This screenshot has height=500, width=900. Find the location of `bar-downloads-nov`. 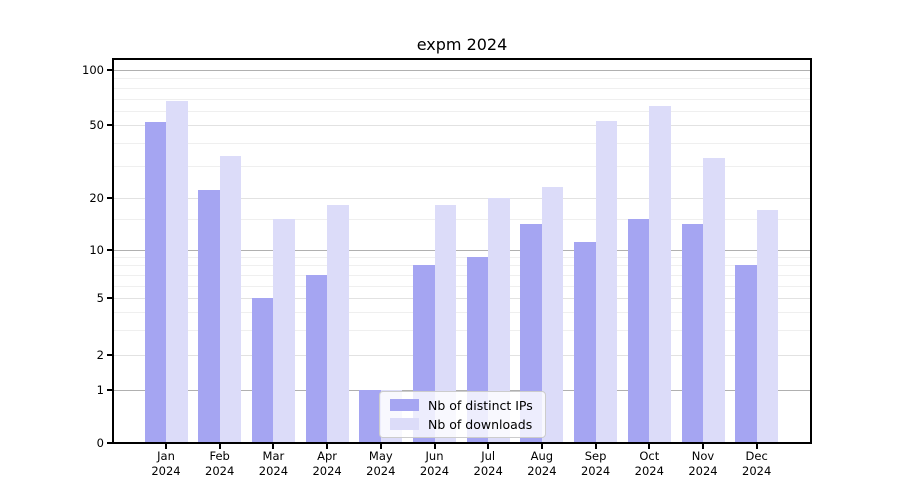

bar-downloads-nov is located at coordinates (714, 300).